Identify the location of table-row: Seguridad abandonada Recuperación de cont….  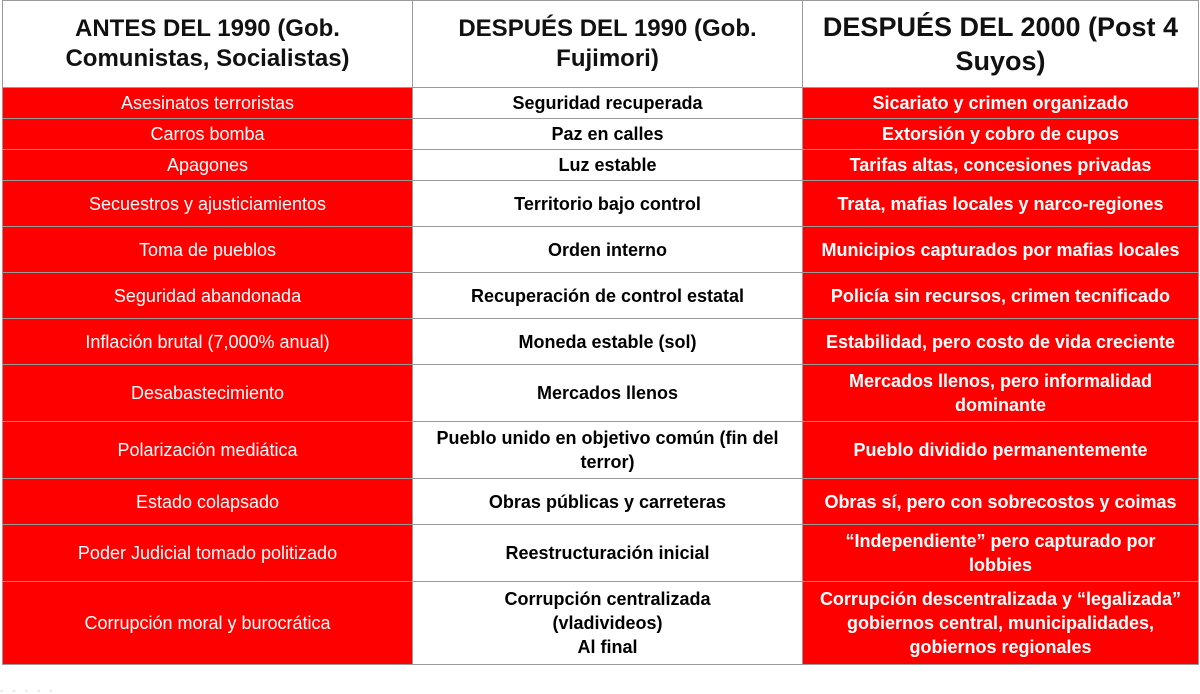
(600, 295).